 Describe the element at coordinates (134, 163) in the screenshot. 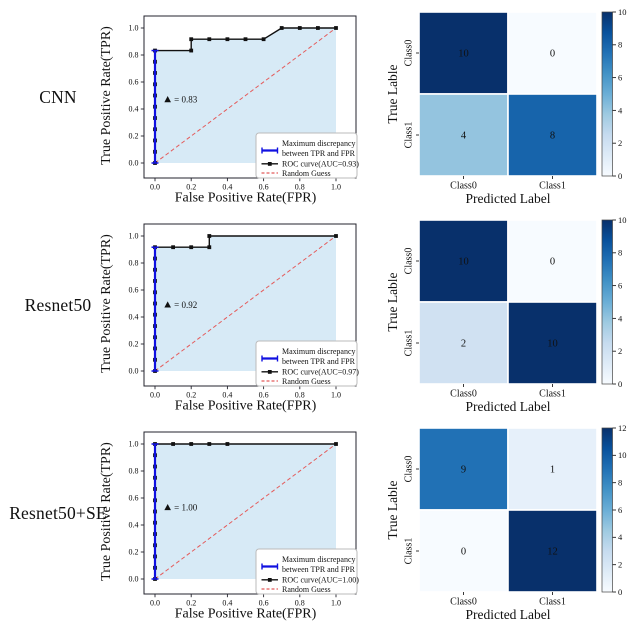

I see `y-tick-label: 0.0` at that location.